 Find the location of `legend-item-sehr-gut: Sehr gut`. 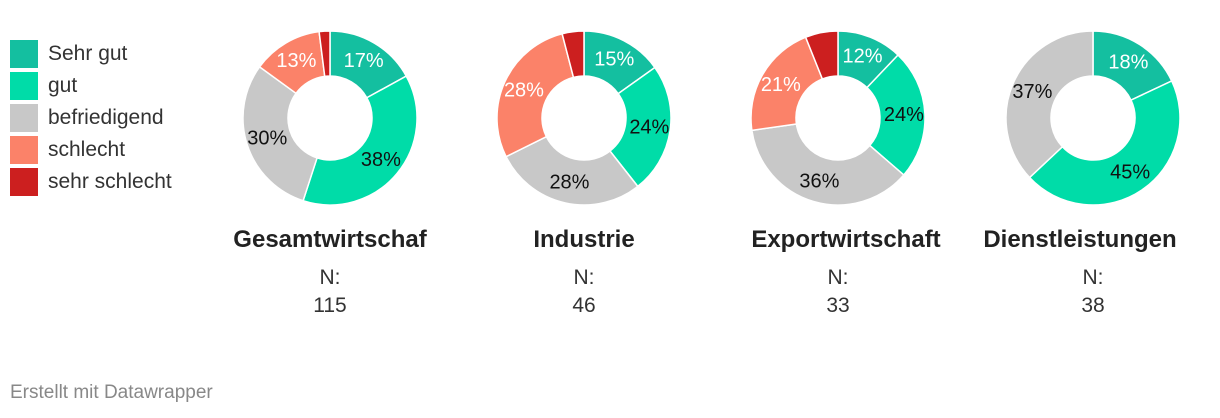

legend-item-sehr-gut: Sehr gut is located at coordinates (91, 54).